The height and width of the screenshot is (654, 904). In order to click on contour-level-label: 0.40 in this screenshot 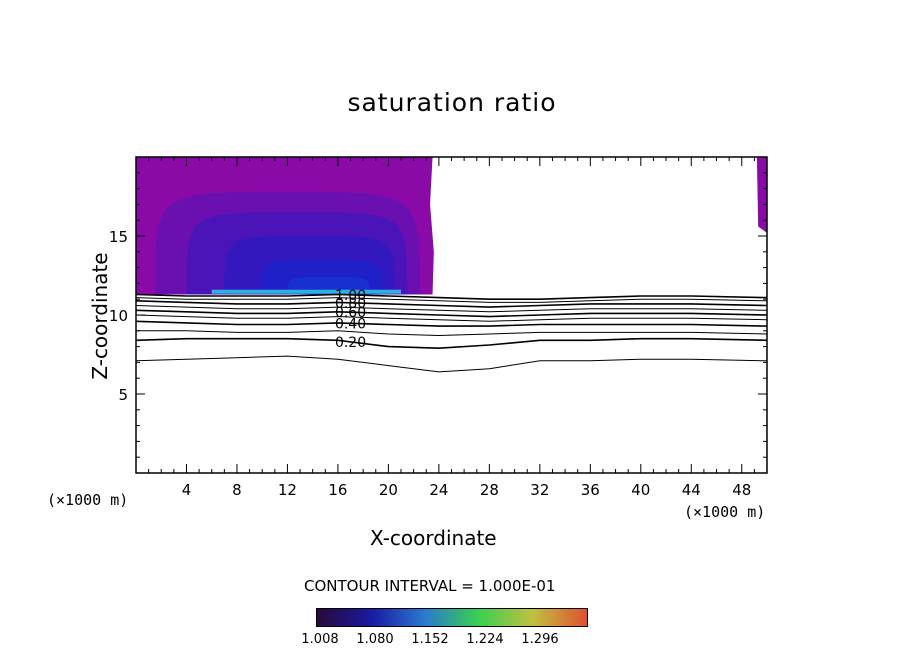, I will do `click(350, 324)`.